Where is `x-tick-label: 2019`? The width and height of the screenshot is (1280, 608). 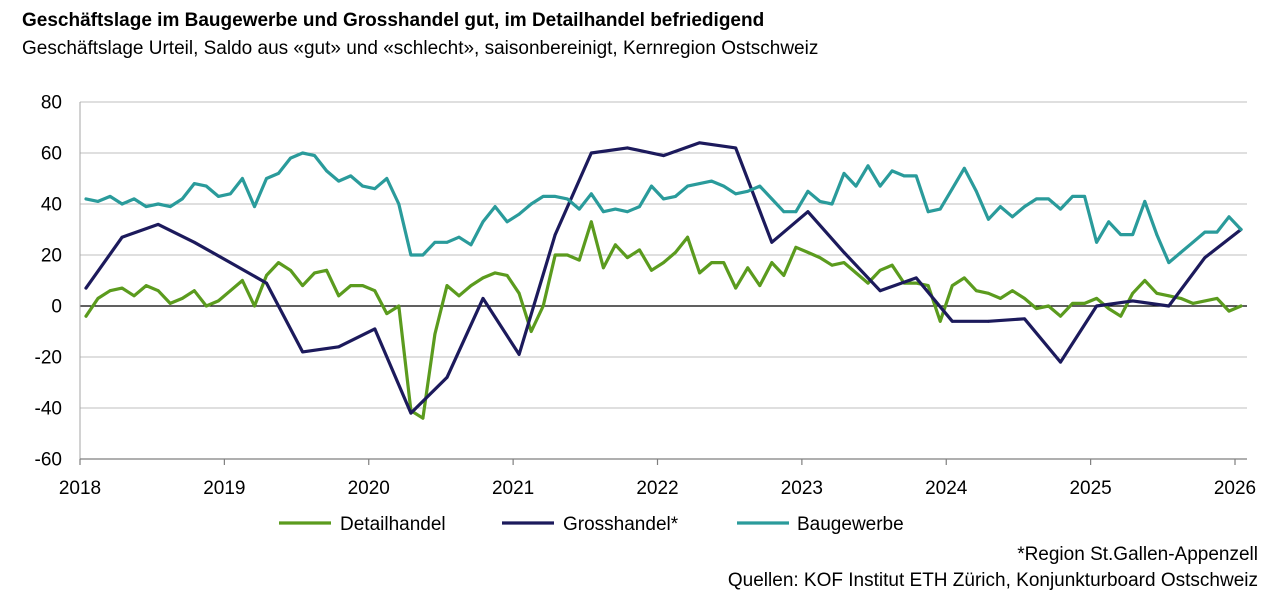
x-tick-label: 2019 is located at coordinates (224, 488).